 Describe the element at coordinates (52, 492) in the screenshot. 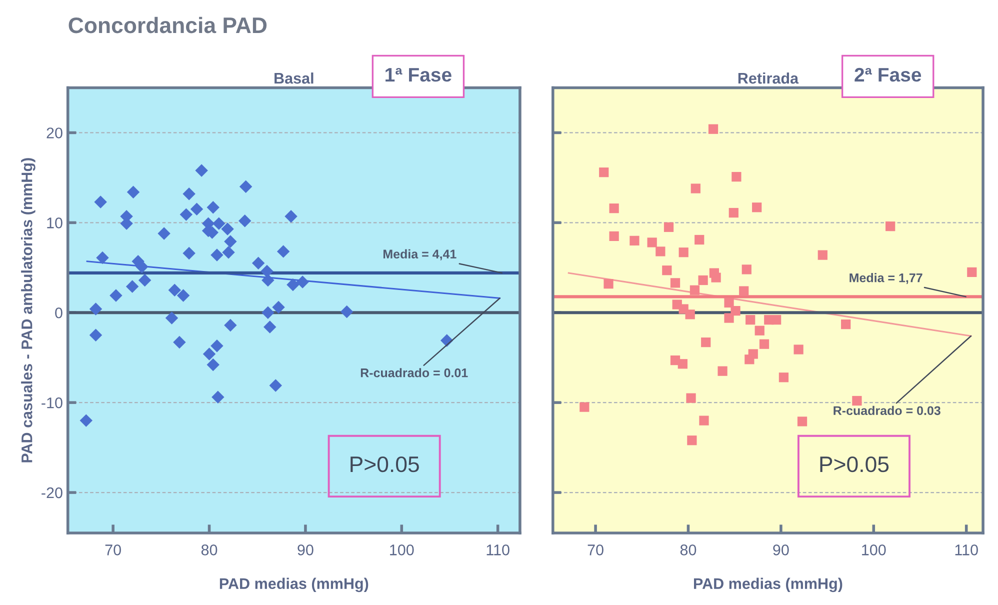

I see `y-tick-label: -20` at that location.